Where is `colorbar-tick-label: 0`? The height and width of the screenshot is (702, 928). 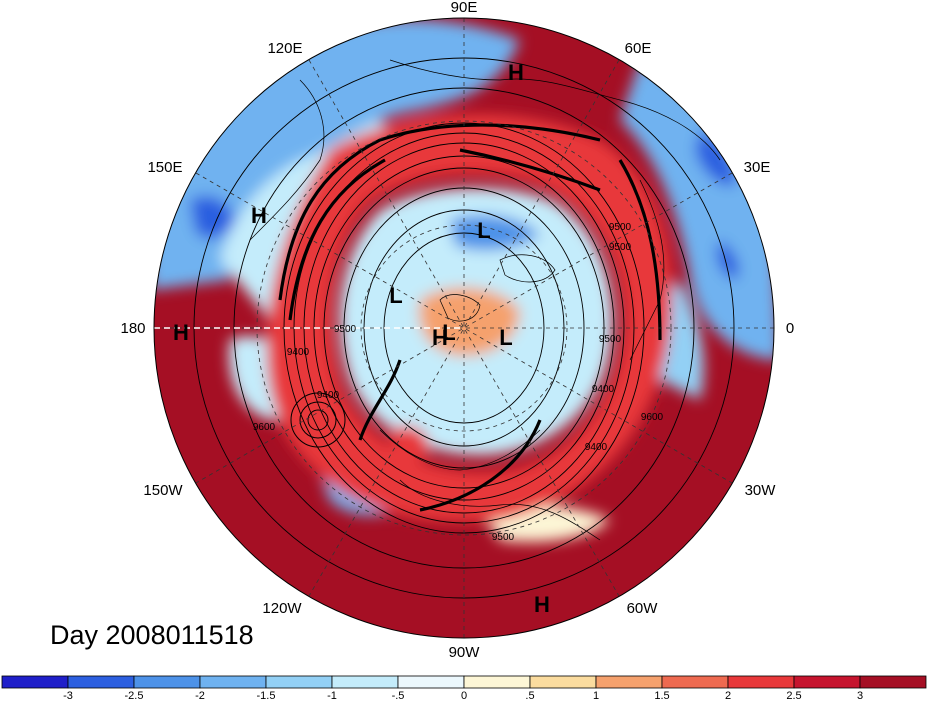
colorbar-tick-label: 0 is located at coordinates (464, 696).